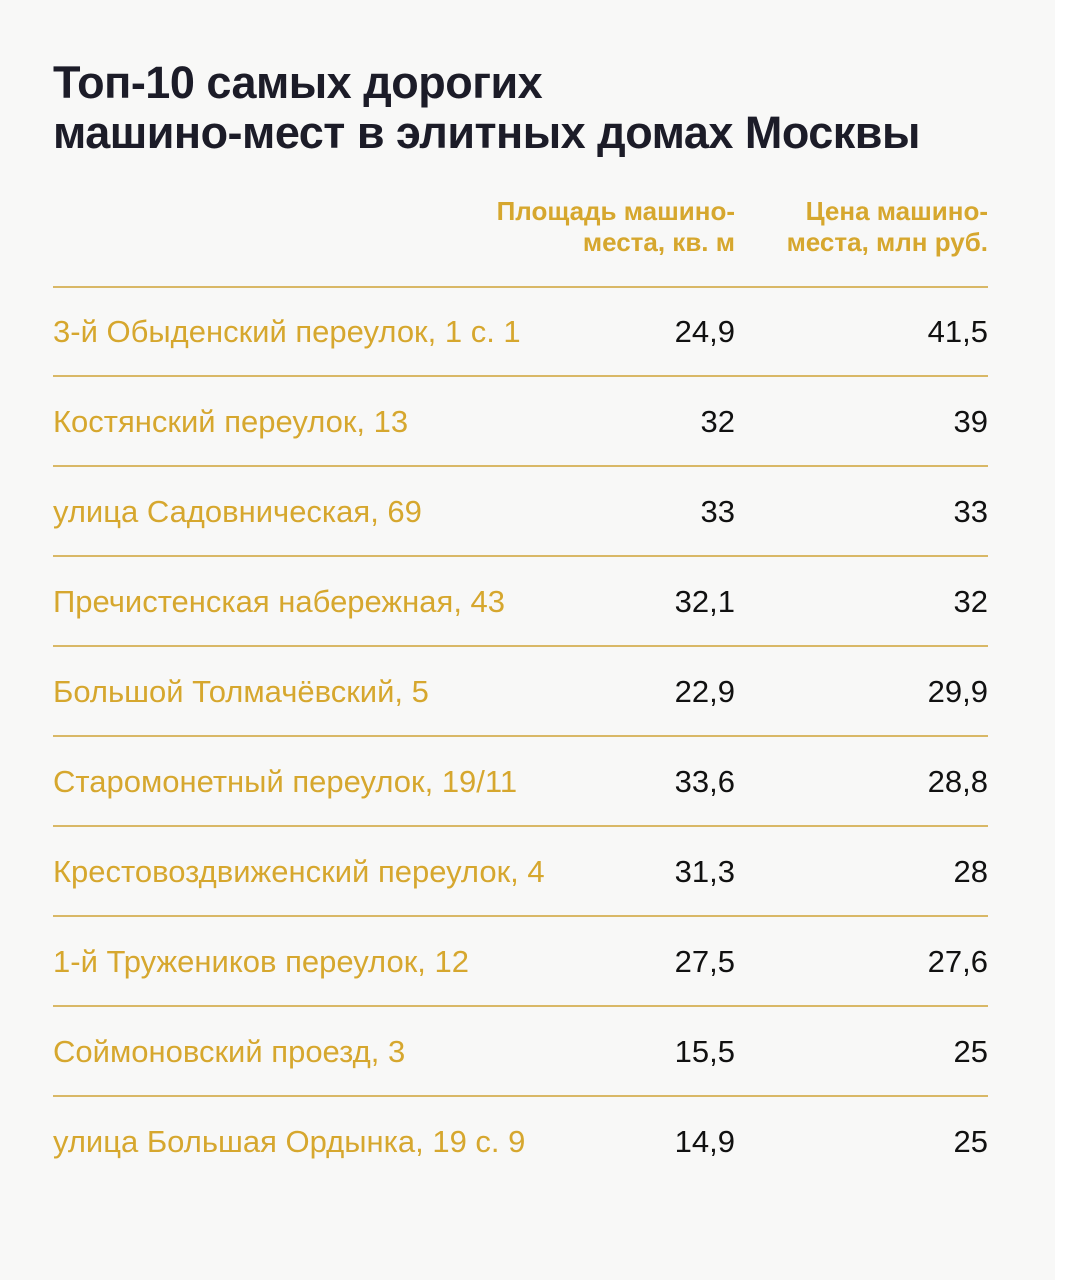  What do you see at coordinates (298, 82) in the screenshot?
I see `title-line-1: Топ-10 самых дорогих` at bounding box center [298, 82].